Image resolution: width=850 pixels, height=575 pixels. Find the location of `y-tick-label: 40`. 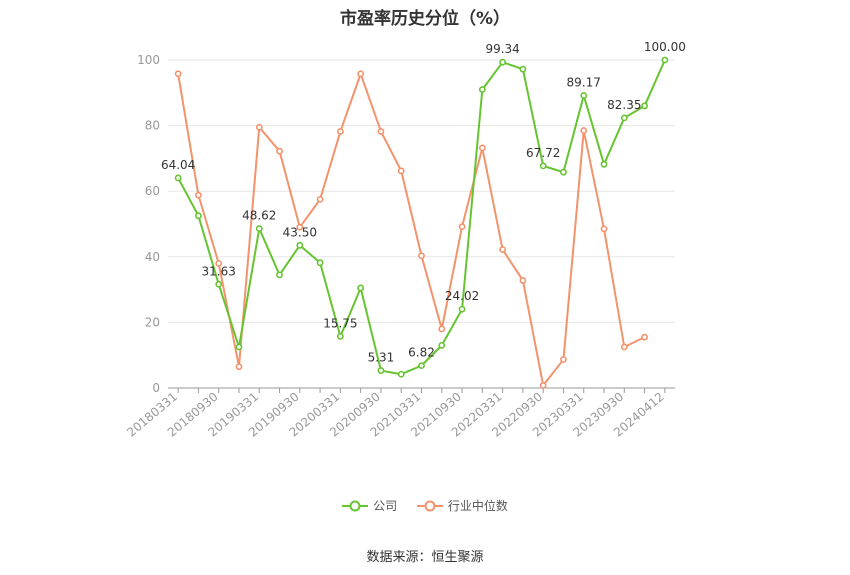

y-tick-label: 40 is located at coordinates (152, 257).